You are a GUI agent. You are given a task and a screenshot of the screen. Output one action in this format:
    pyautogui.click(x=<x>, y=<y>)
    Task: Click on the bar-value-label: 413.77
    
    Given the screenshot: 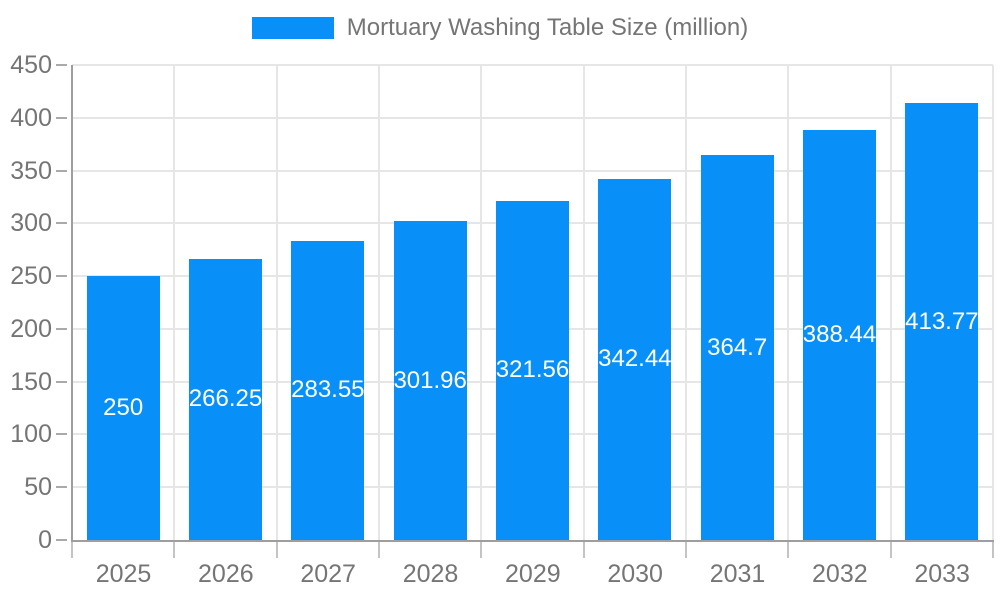 What is the action you would take?
    pyautogui.click(x=942, y=321)
    